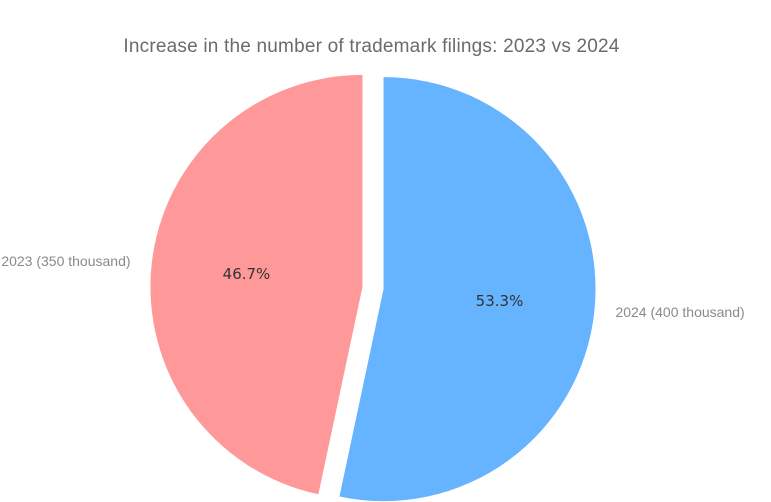 Image resolution: width=771 pixels, height=502 pixels. I want to click on slice-percent-label: 53.3%, so click(500, 301).